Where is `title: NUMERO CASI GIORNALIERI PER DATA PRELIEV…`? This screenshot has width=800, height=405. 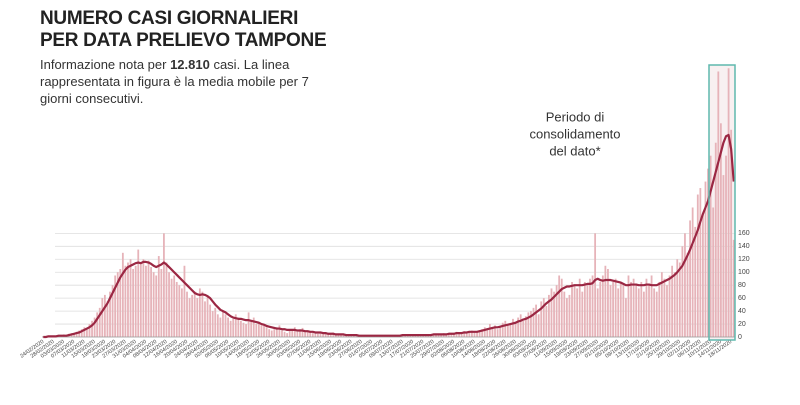
title: NUMERO CASI GIORNALIERI PER DATA PRELIEV… is located at coordinates (183, 30).